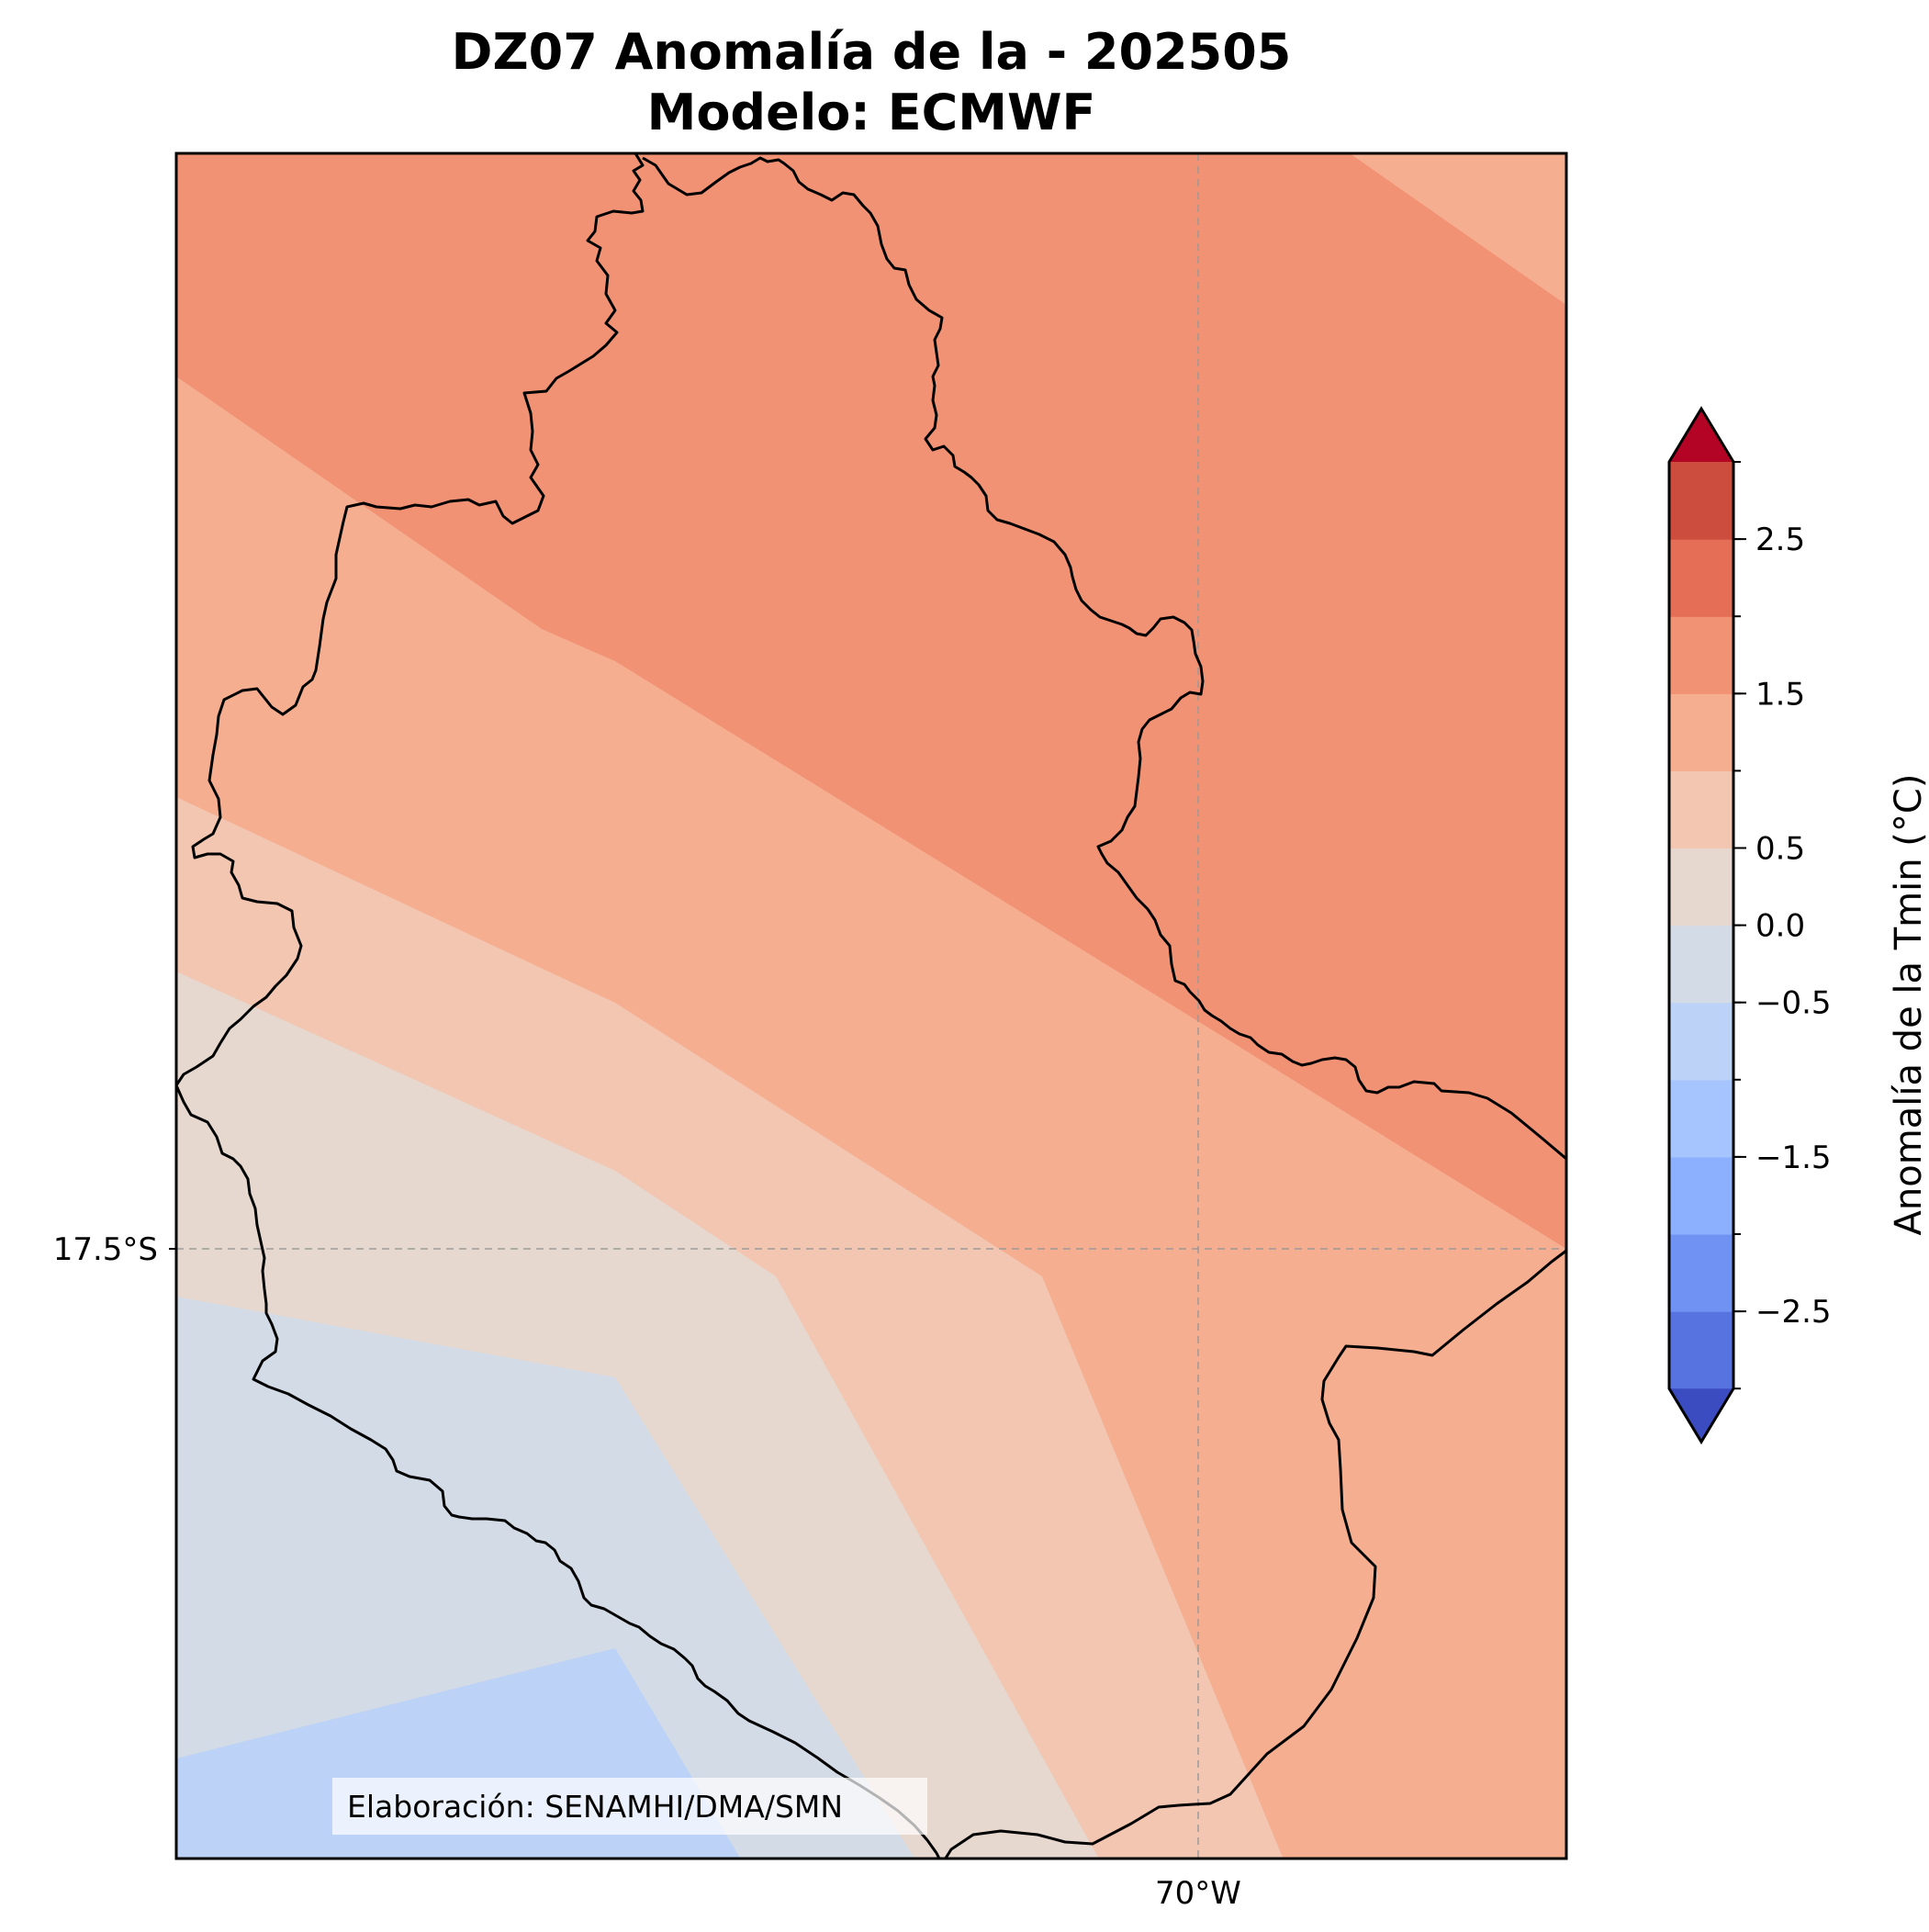 The image size is (1929, 1932). Describe the element at coordinates (1793, 1158) in the screenshot. I see `colorbar-tick-label: −1.5` at that location.